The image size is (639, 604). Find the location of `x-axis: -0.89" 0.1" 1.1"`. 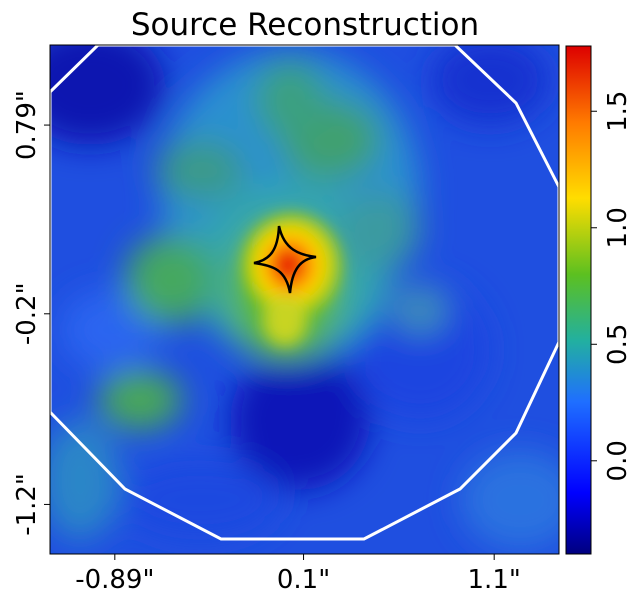

x-axis: -0.89" 0.1" 1.1" is located at coordinates (298, 574).